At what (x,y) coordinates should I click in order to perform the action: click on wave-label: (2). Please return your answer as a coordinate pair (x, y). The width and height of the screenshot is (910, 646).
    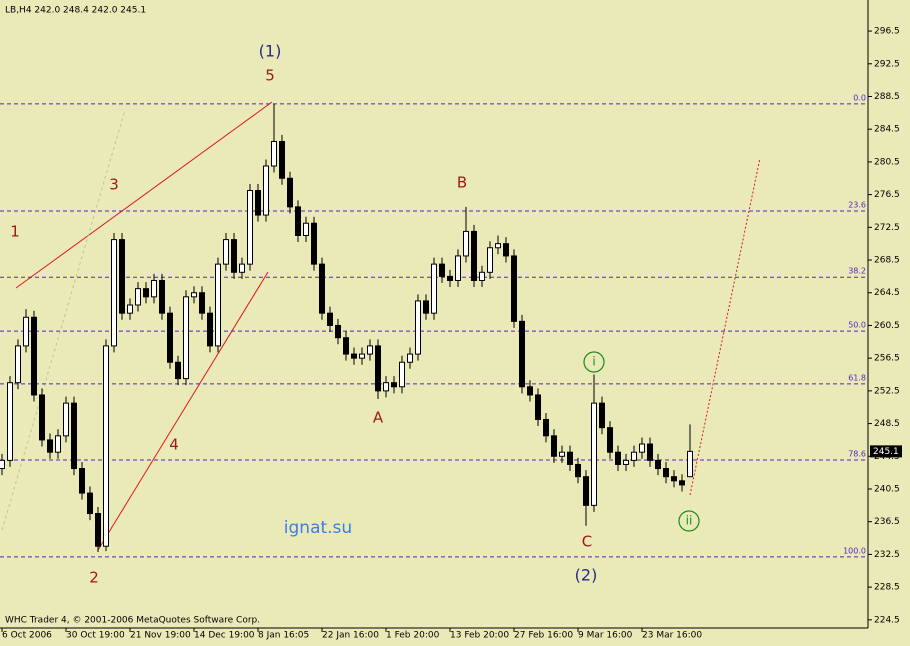
    Looking at the image, I should click on (586, 575).